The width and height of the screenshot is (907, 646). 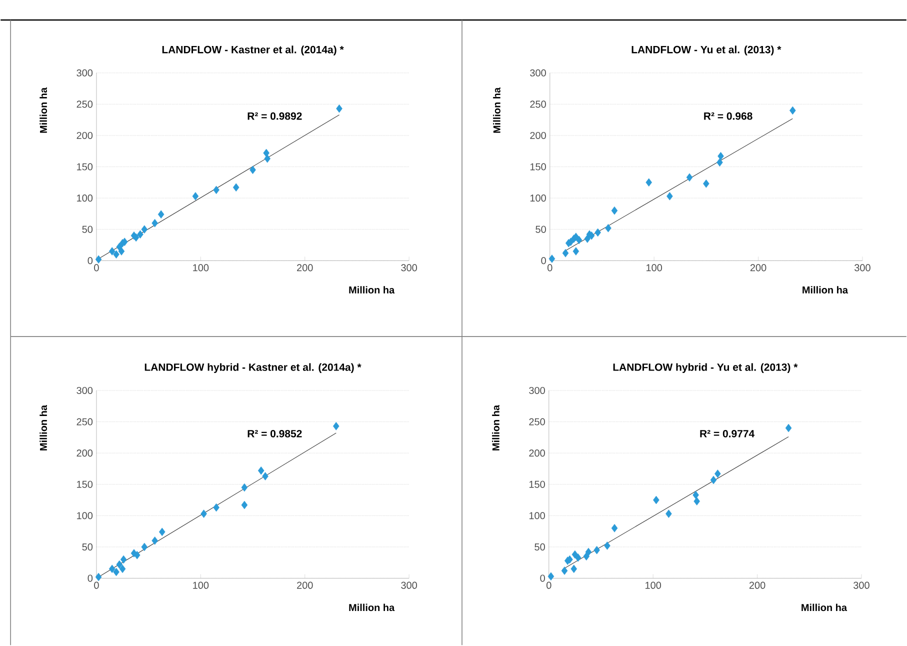 I want to click on chart-title: LANDFLOW hybrid - Kastner et al. (2014a) *, so click(x=253, y=368).